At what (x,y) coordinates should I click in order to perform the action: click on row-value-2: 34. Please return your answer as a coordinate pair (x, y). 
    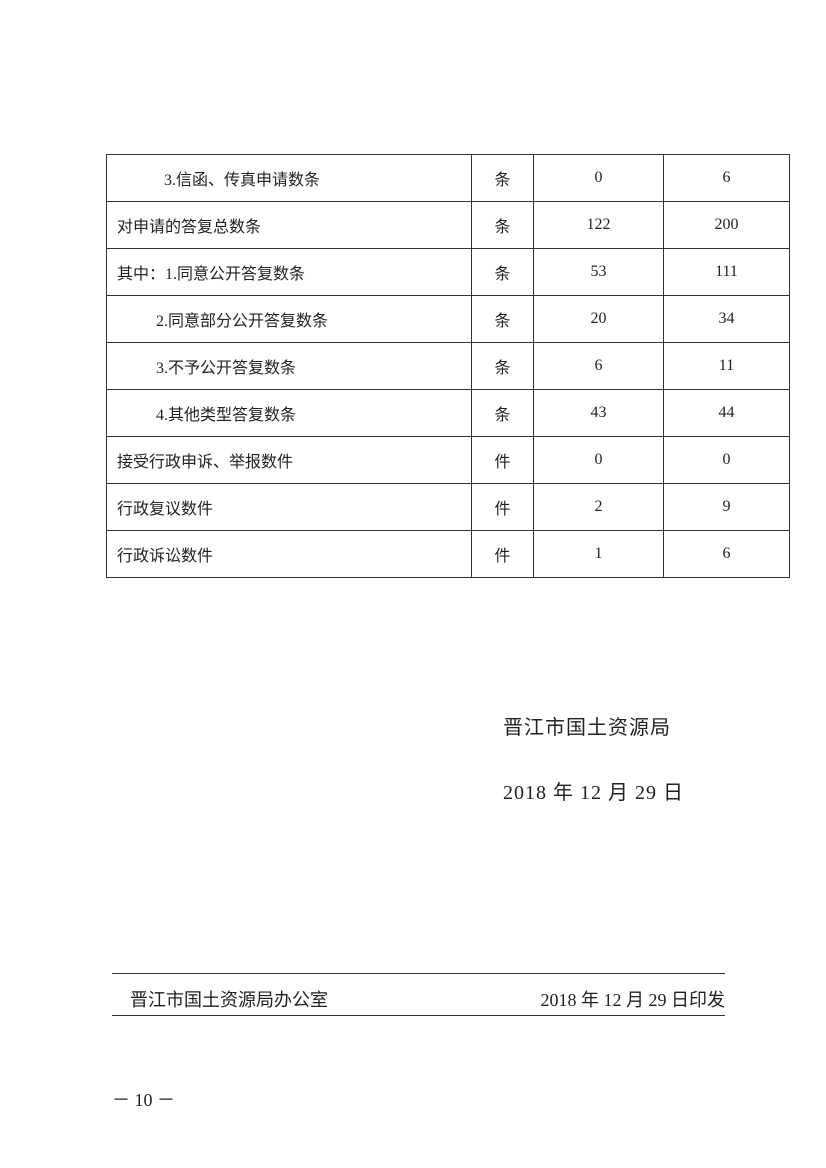
    Looking at the image, I should click on (726, 319).